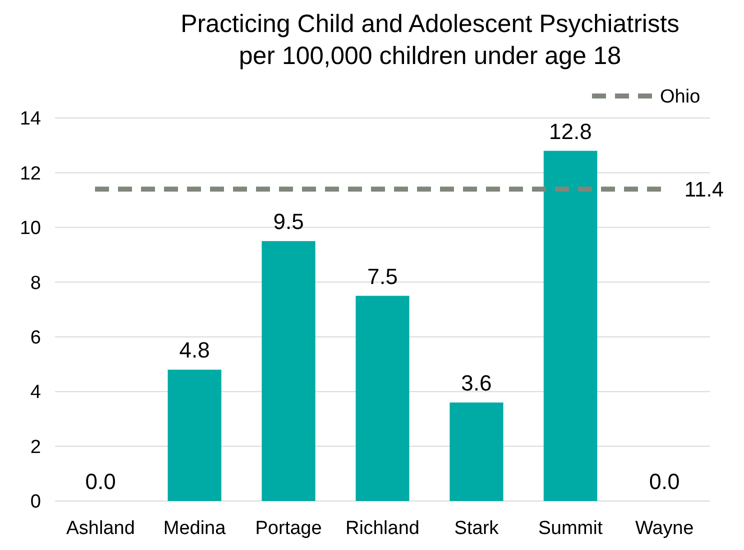 This screenshot has width=744, height=550. What do you see at coordinates (35, 447) in the screenshot?
I see `y-tick-label: 2` at bounding box center [35, 447].